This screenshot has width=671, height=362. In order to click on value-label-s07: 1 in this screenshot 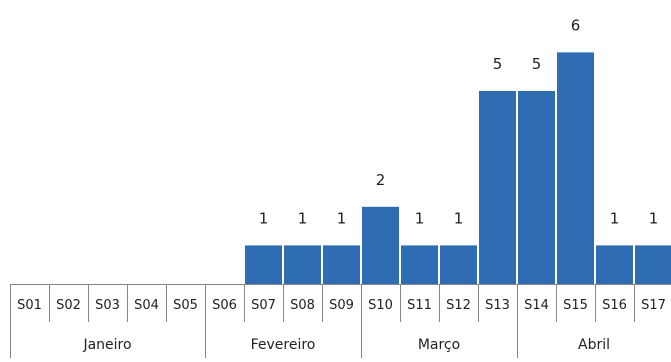, I will do `click(264, 218)`.